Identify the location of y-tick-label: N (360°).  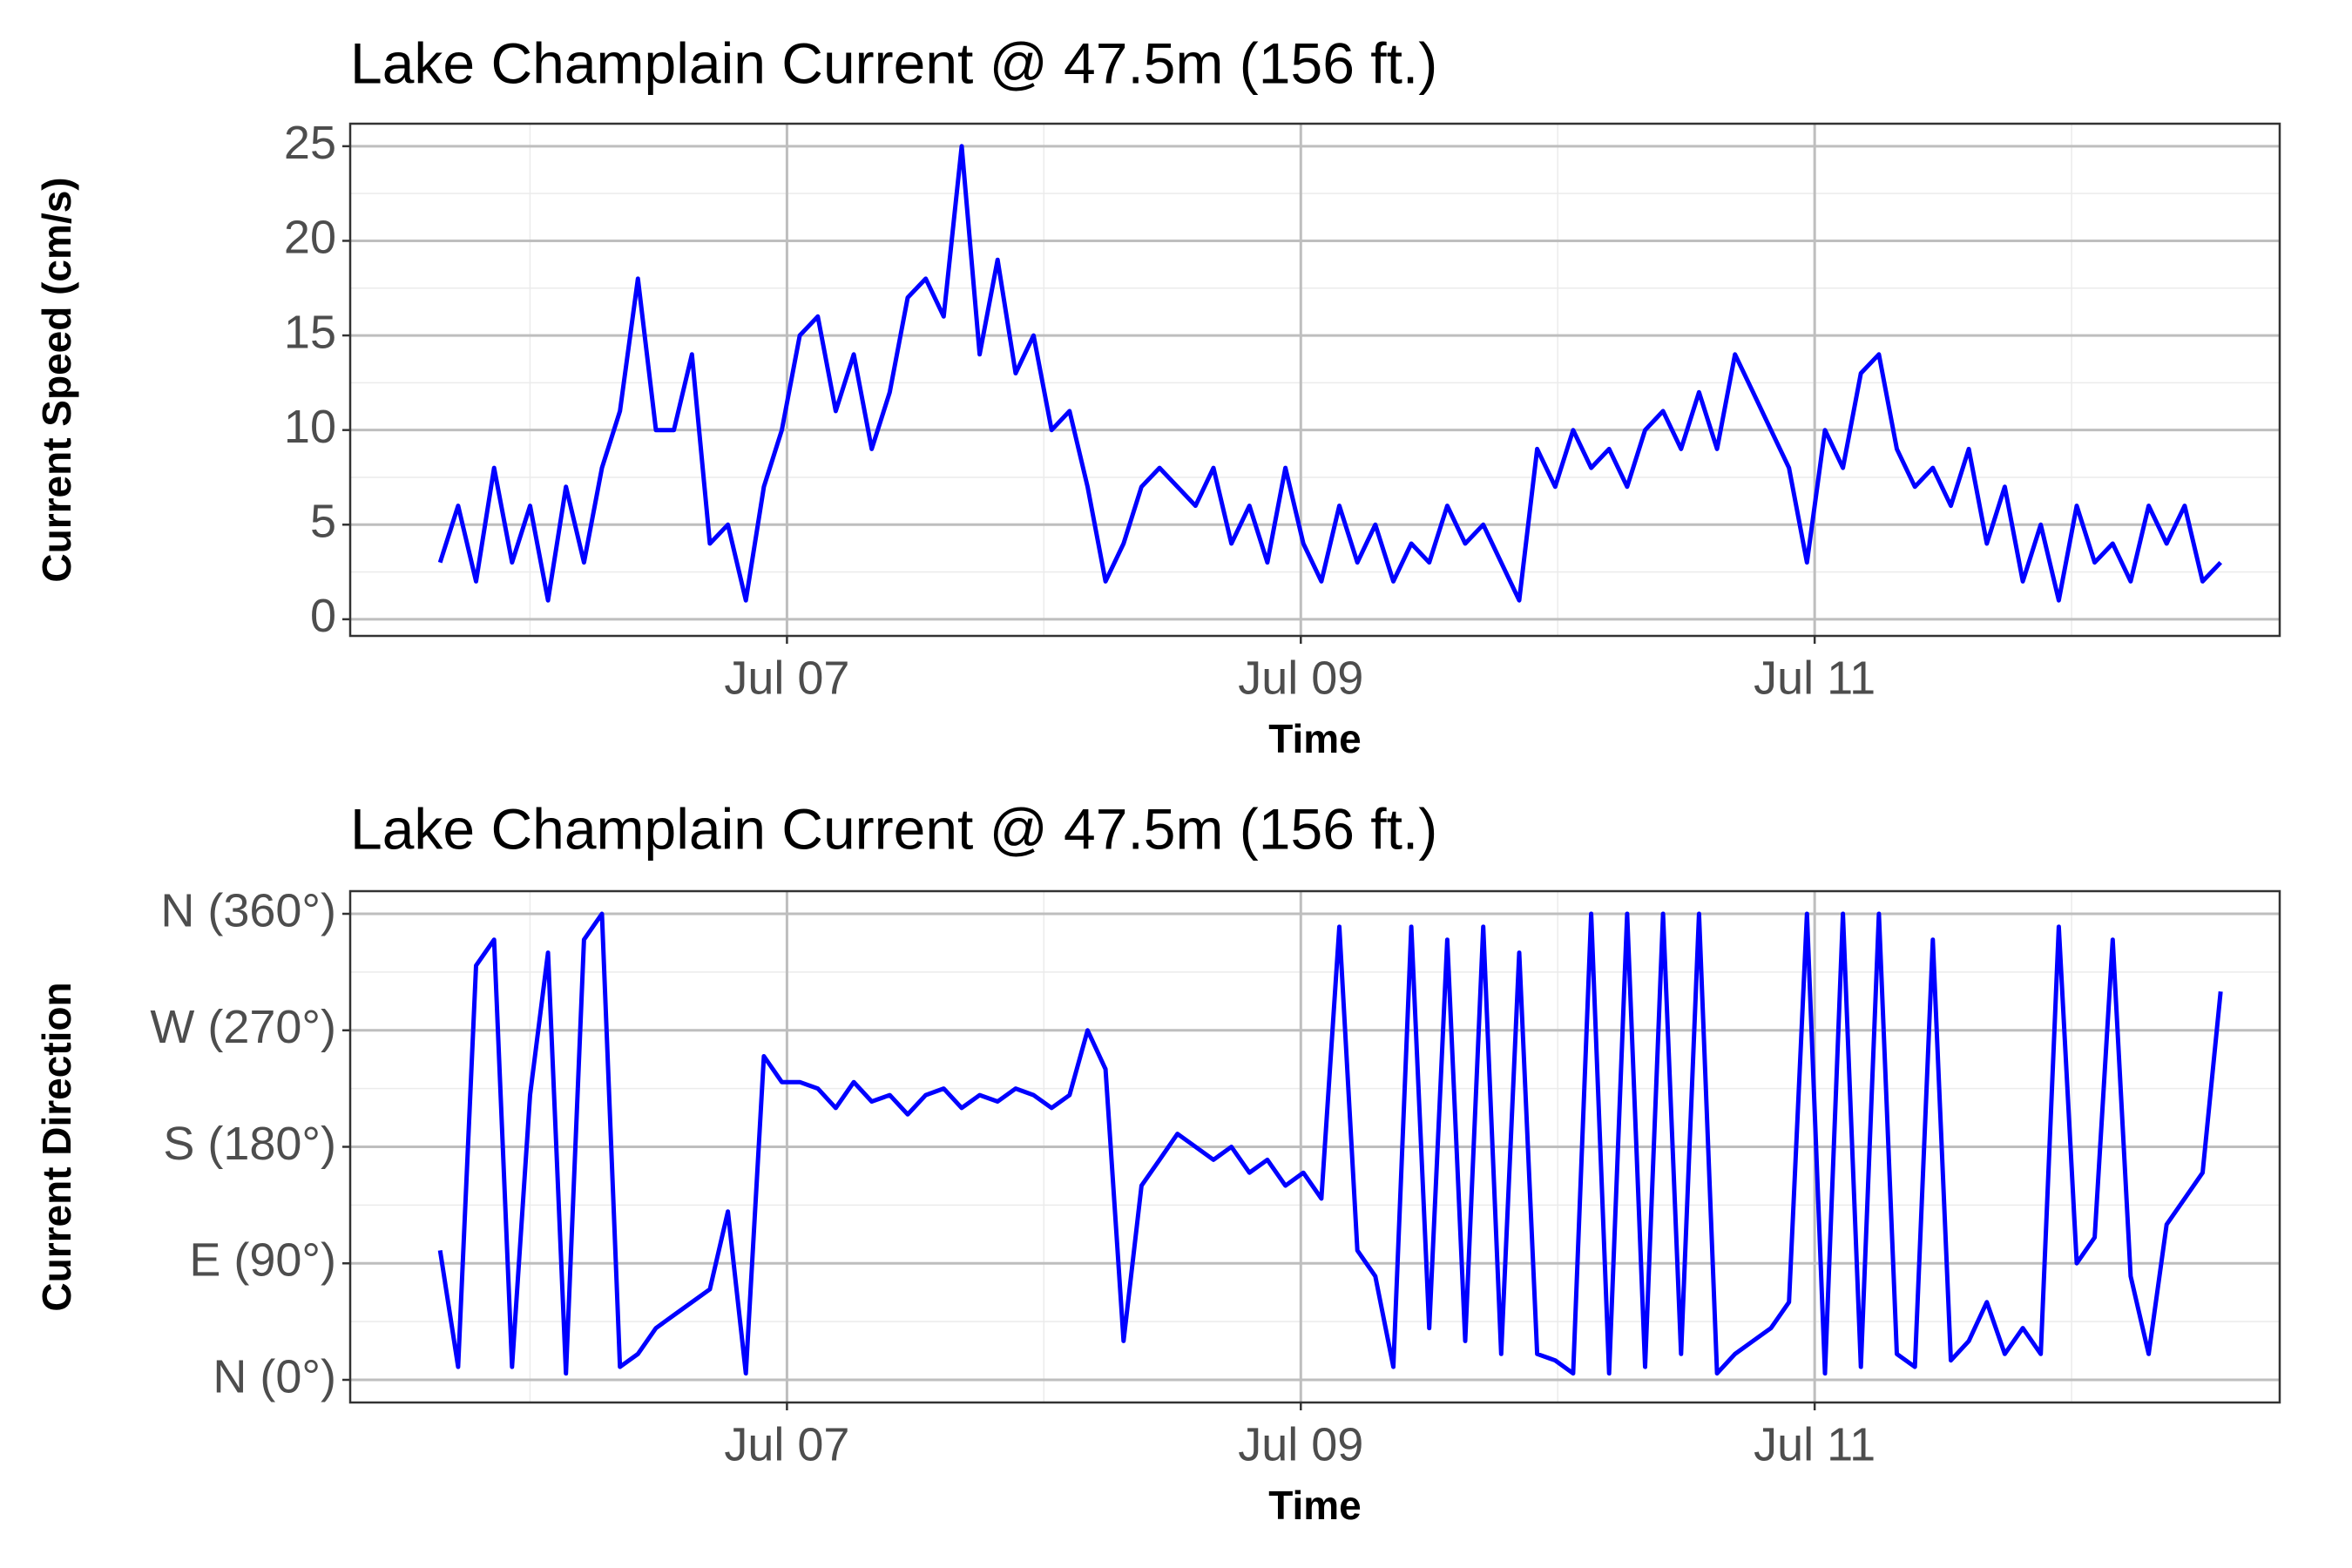
(248, 910).